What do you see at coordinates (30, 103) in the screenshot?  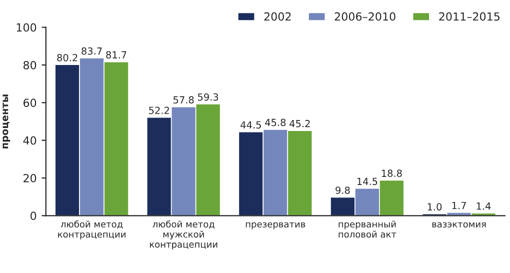 I see `y-tick-label: 60` at bounding box center [30, 103].